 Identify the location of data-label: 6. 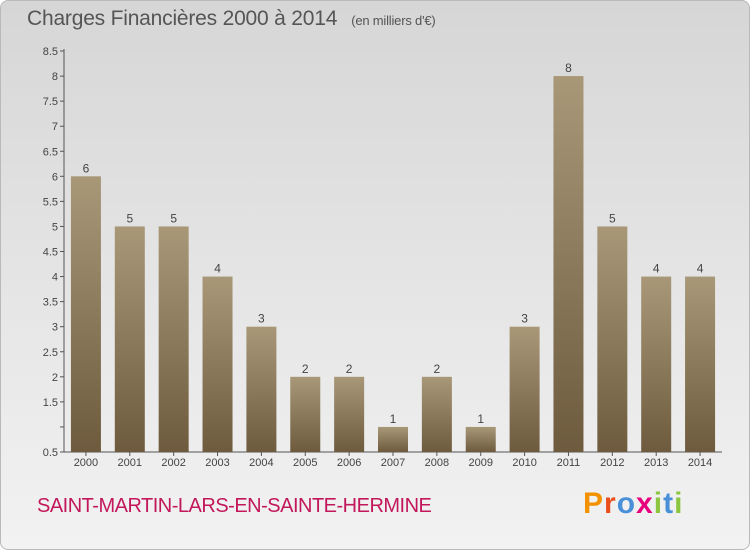
(86, 168).